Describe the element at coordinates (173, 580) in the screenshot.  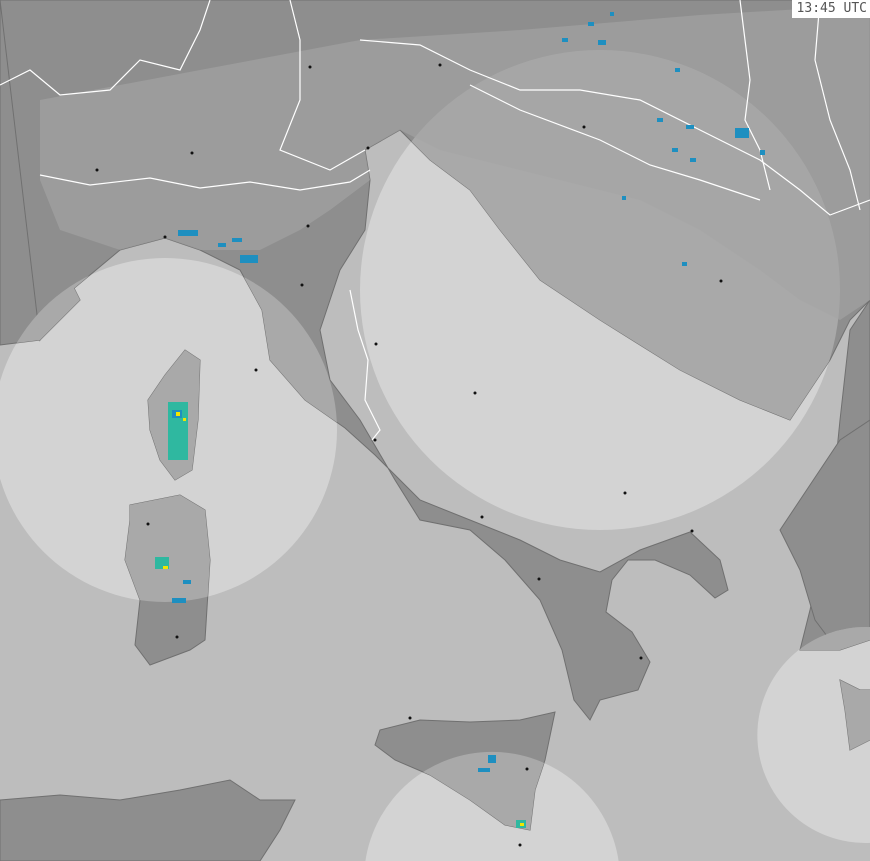
I see `echo-sardinia` at that location.